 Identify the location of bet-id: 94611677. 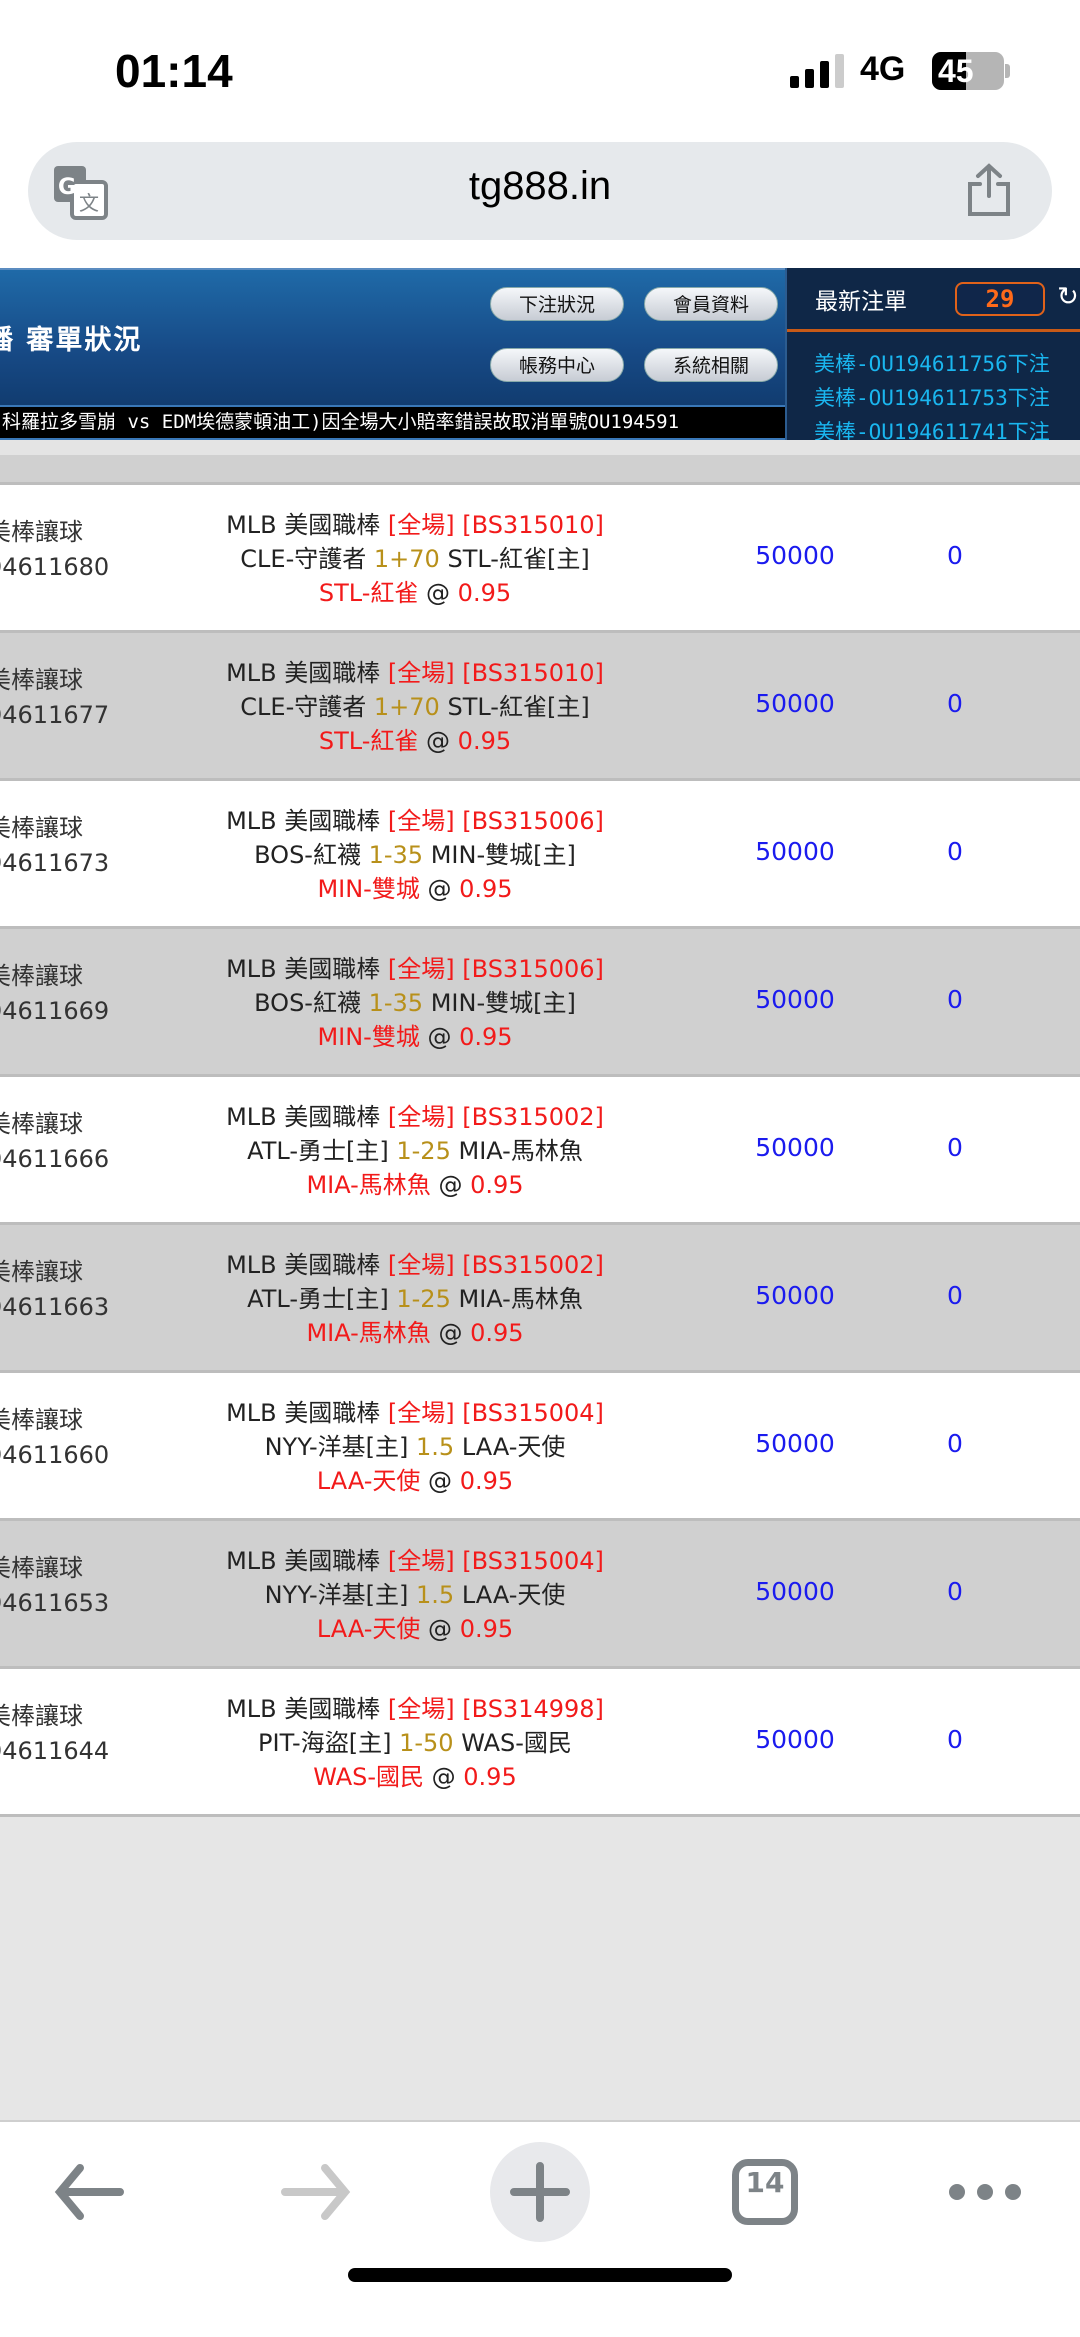
(55, 715).